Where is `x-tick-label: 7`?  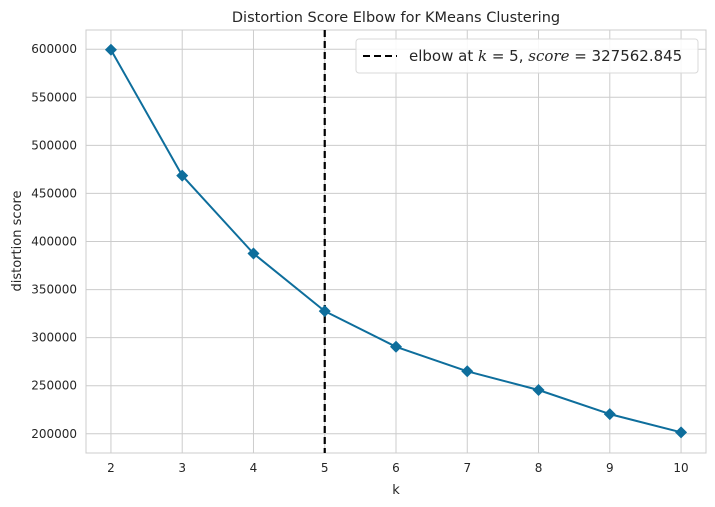 x-tick-label: 7 is located at coordinates (467, 468).